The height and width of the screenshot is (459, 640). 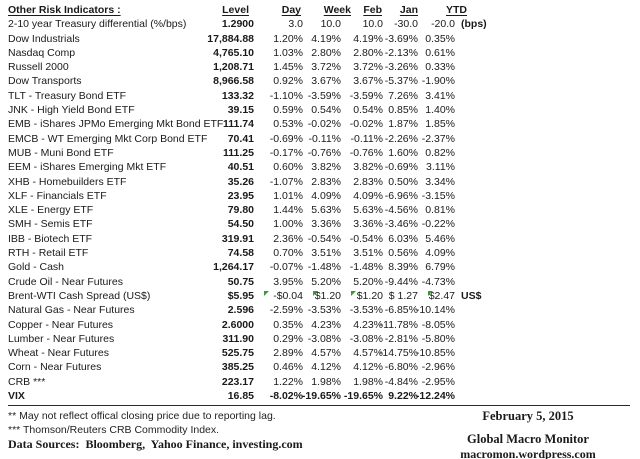 I want to click on day-change-value: -0.07%, so click(x=286, y=267).